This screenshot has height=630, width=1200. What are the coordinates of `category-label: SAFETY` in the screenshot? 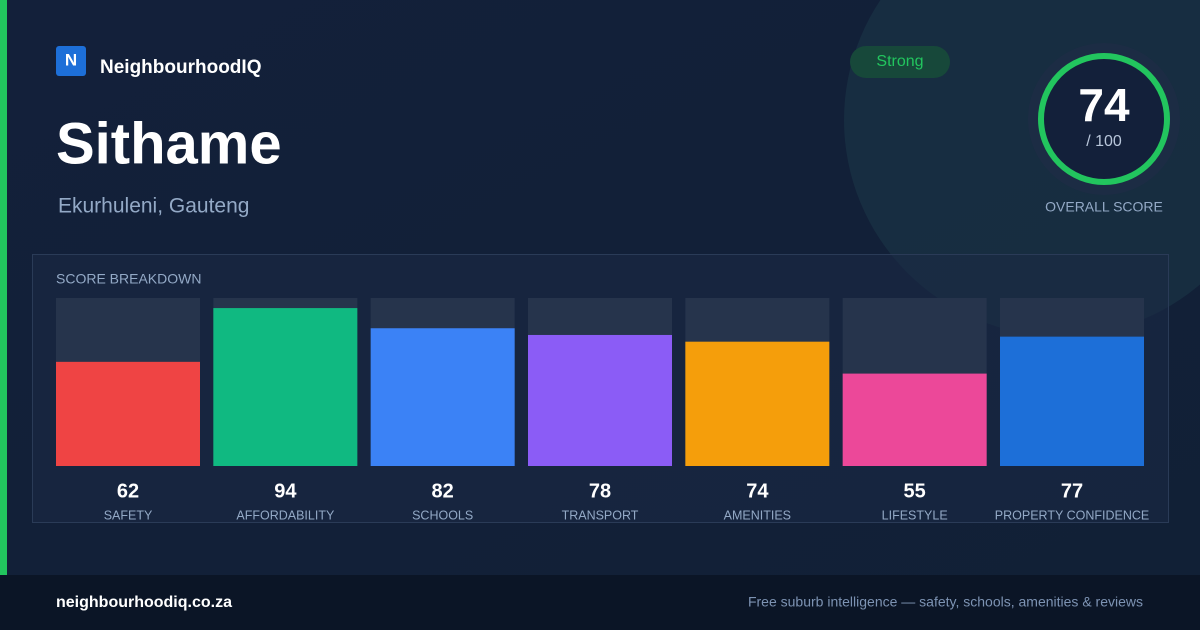 It's located at (128, 515).